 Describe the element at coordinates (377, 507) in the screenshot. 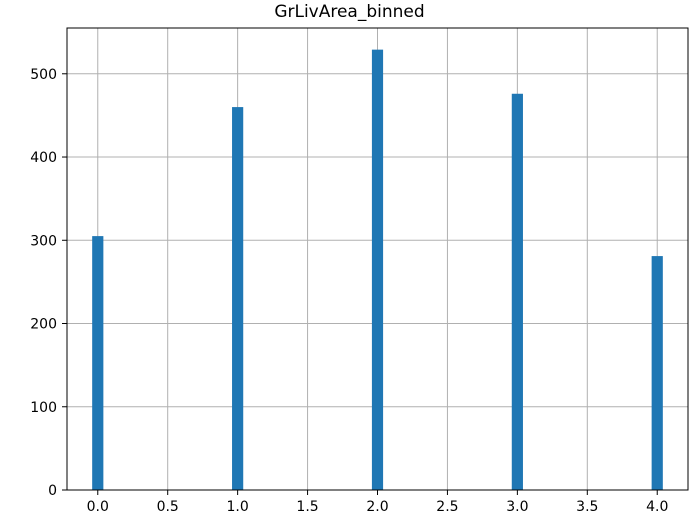

I see `x-tick-label: 2.0` at that location.